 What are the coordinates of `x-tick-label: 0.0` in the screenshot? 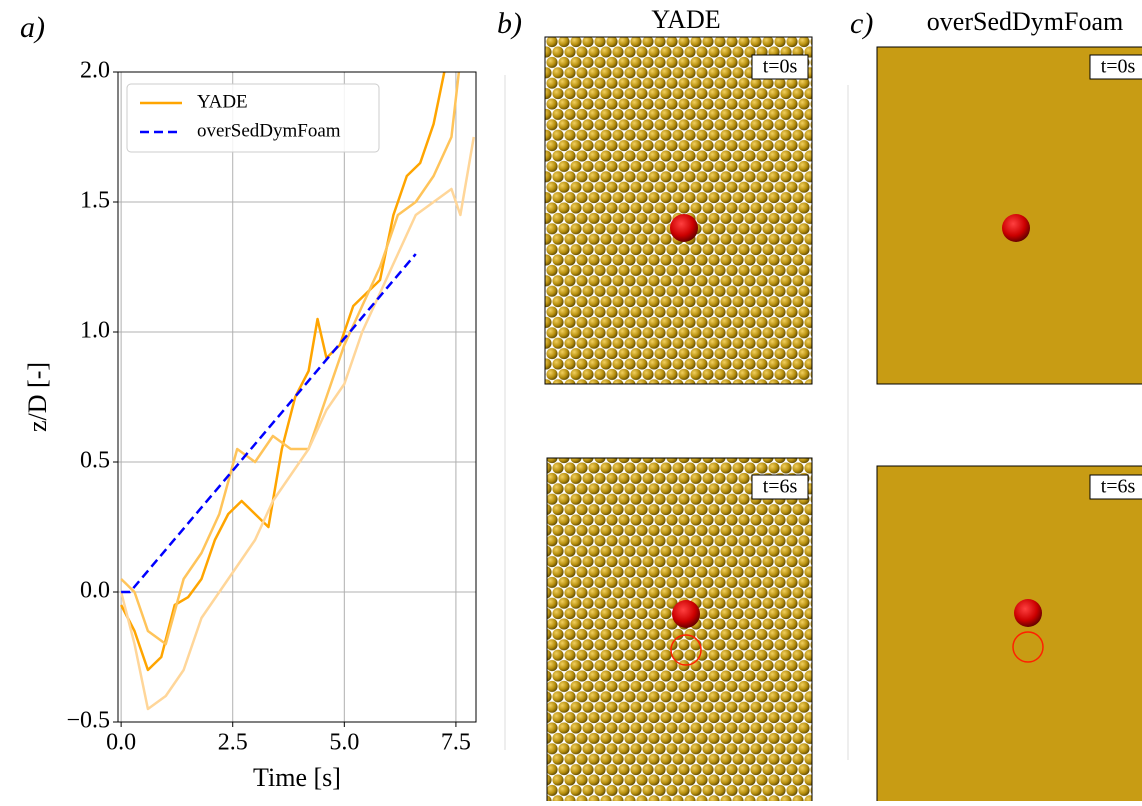 It's located at (121, 743).